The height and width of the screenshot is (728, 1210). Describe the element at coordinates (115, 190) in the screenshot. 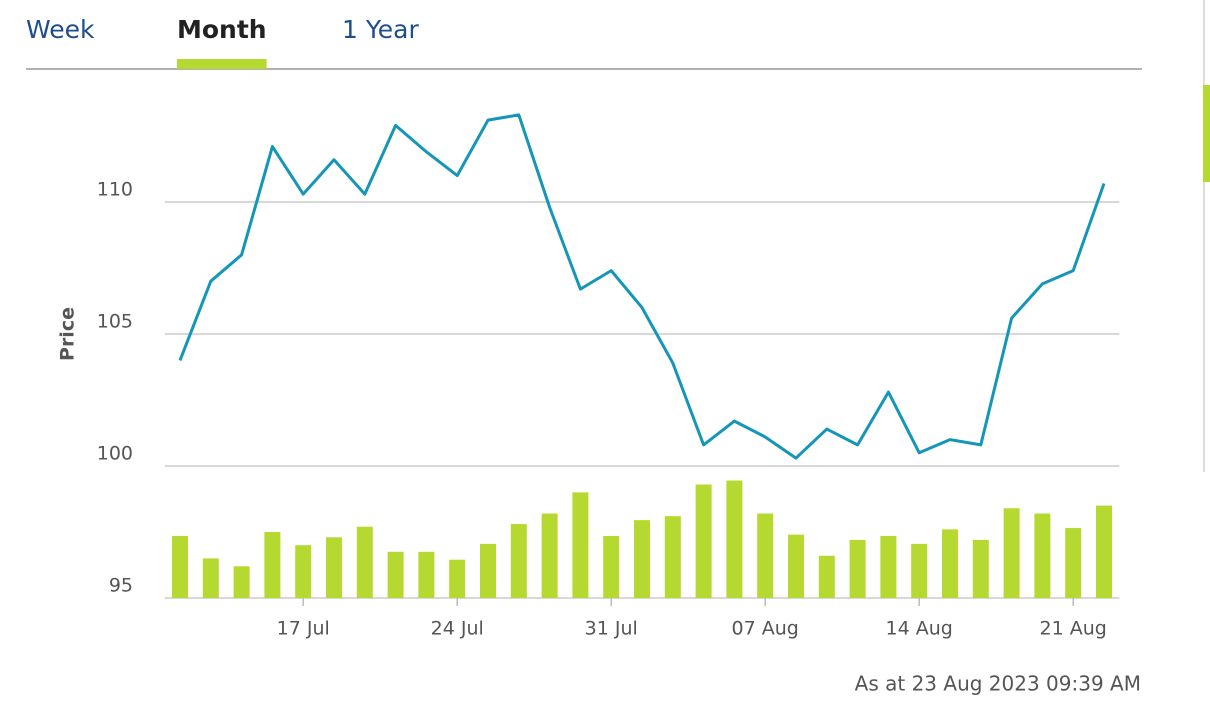

I see `y-tick-label: 110` at that location.